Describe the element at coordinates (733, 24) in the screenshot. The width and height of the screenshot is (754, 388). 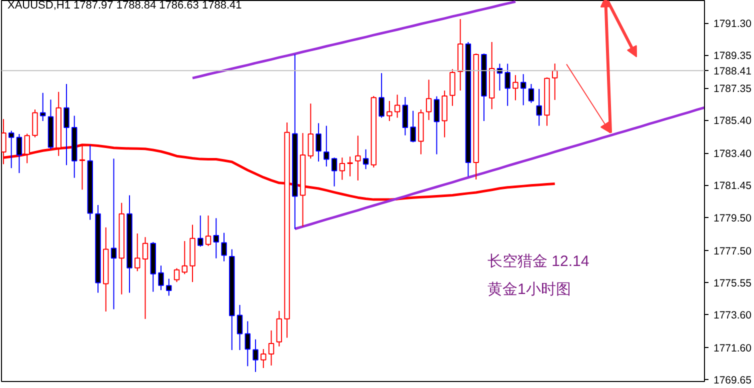
I see `y-tick-label: 1791.30` at that location.